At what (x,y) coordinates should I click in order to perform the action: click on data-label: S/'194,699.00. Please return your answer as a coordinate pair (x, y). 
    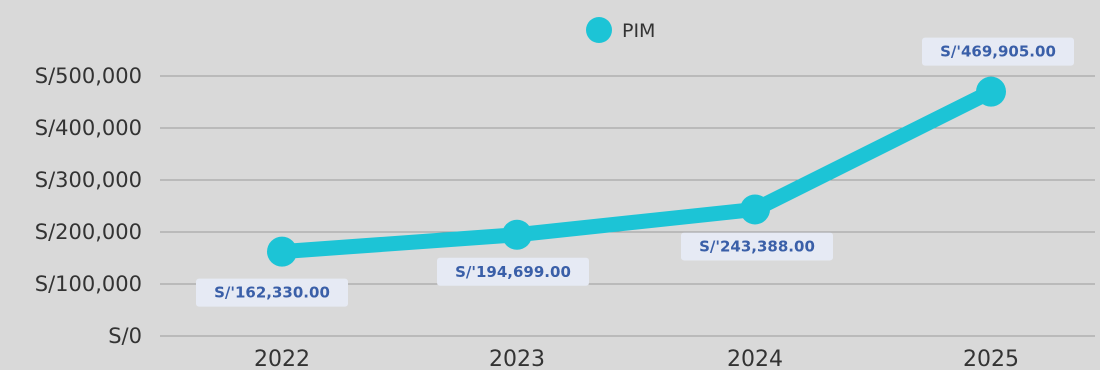
    Looking at the image, I should click on (513, 271).